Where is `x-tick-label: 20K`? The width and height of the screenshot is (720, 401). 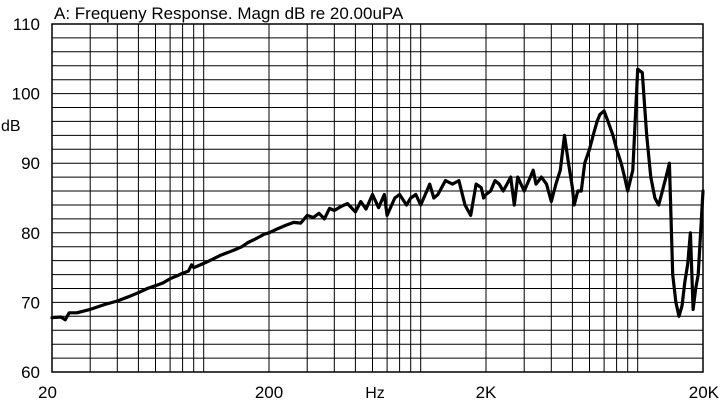
x-tick-label: 20K is located at coordinates (704, 392).